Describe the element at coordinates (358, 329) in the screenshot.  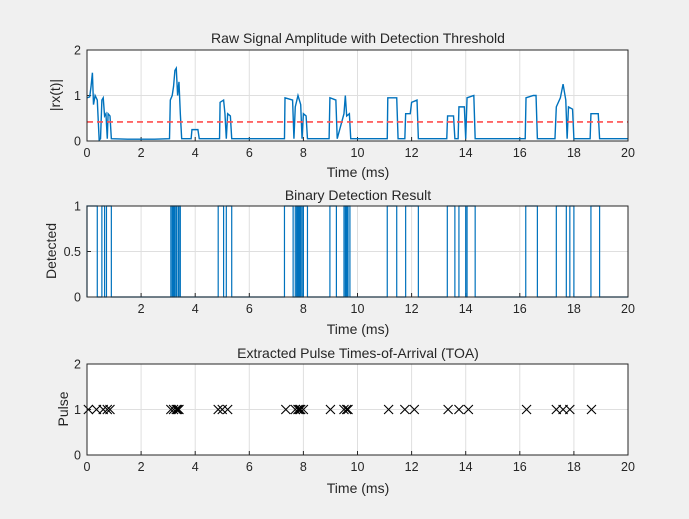
I see `binary-xlabel: Time (ms)` at that location.